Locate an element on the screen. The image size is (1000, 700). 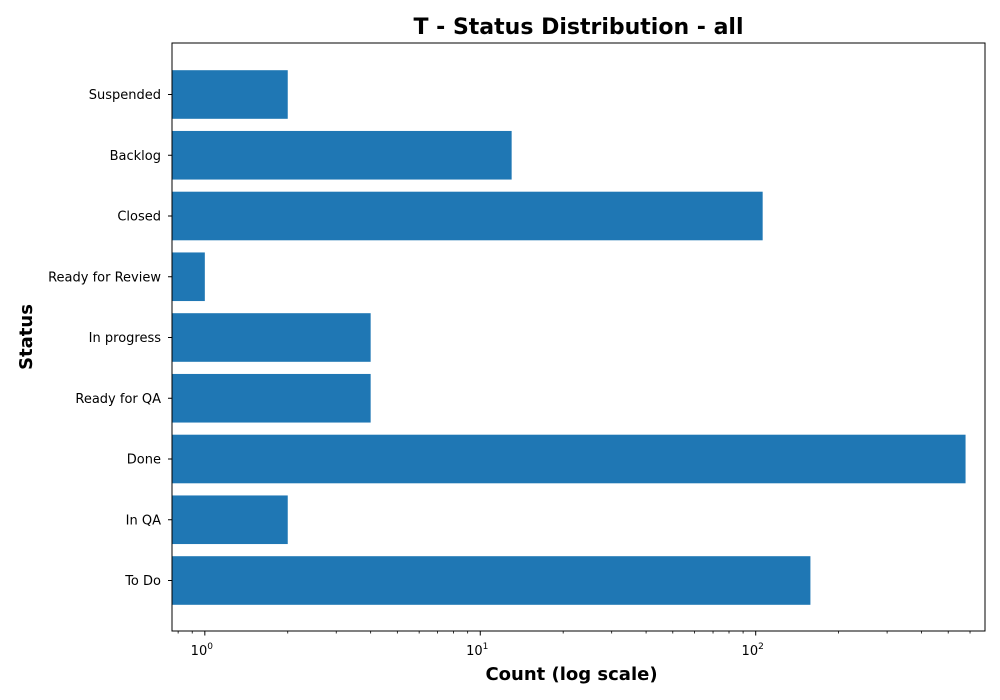
y-axis-label: Status is located at coordinates (26, 337).